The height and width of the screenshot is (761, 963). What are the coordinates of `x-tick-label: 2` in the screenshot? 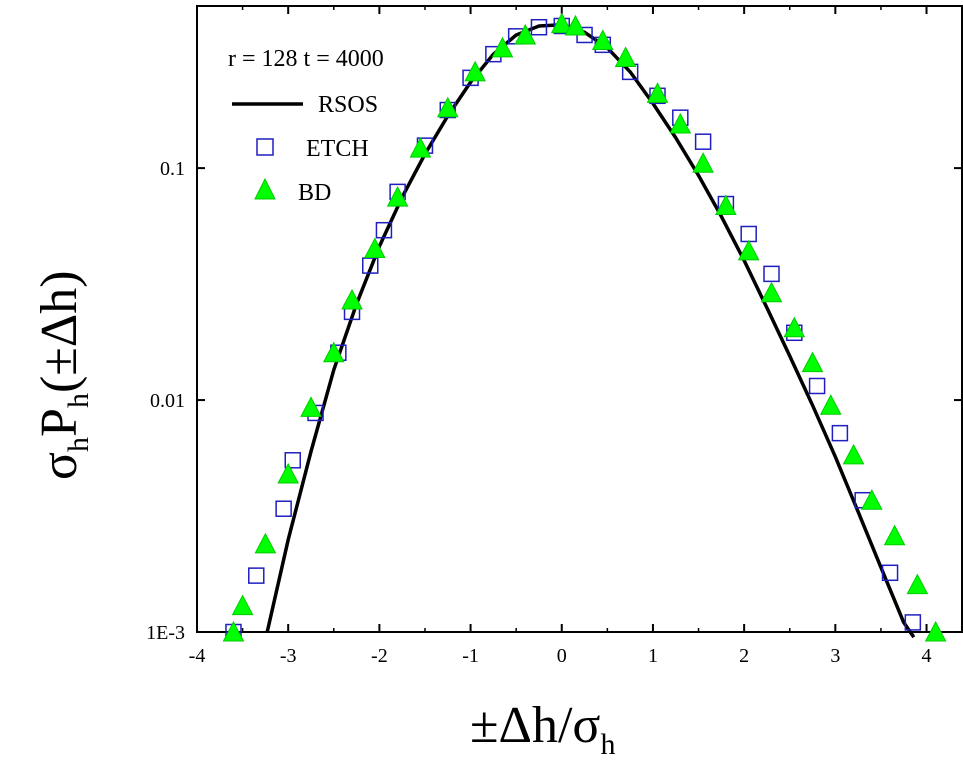 It's located at (744, 656).